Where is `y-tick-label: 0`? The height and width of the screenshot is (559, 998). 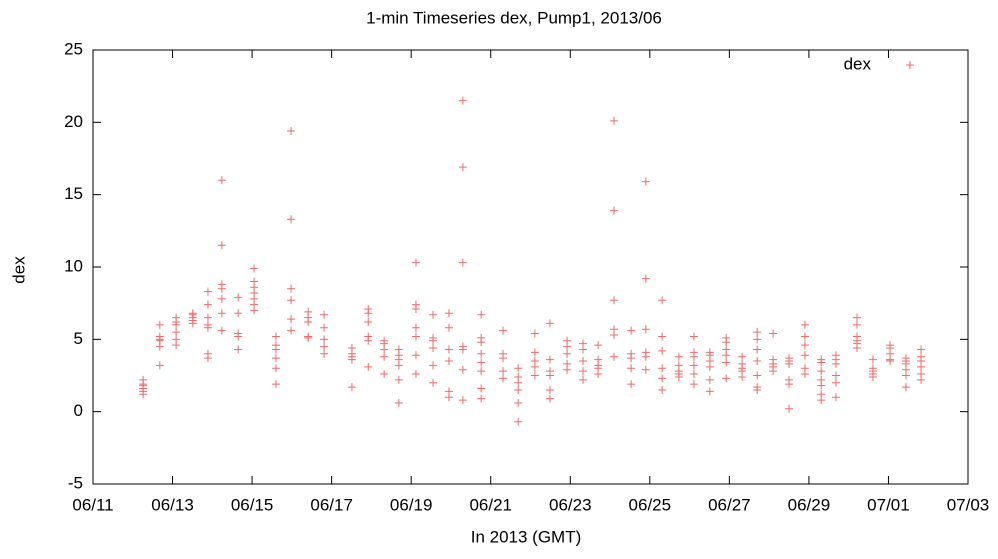
y-tick-label: 0 is located at coordinates (78, 410).